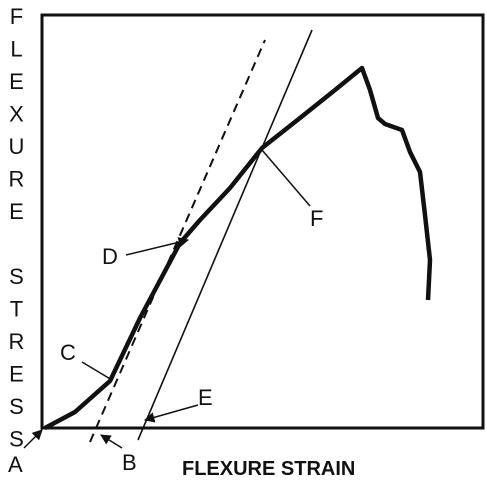  Describe the element at coordinates (286, 178) in the screenshot. I see `arrow-f` at that location.